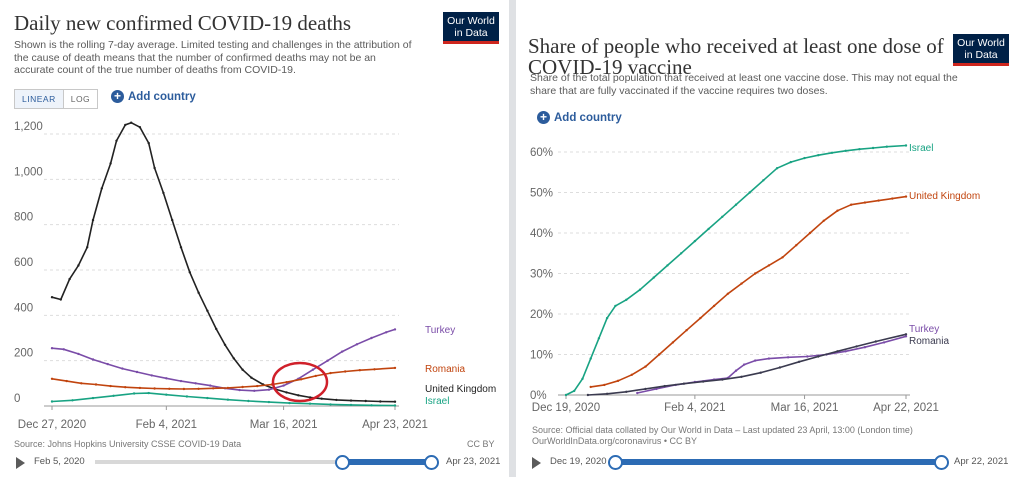 The width and height of the screenshot is (1024, 477). Describe the element at coordinates (223, 360) in the screenshot. I see `series-line-turkey` at that location.